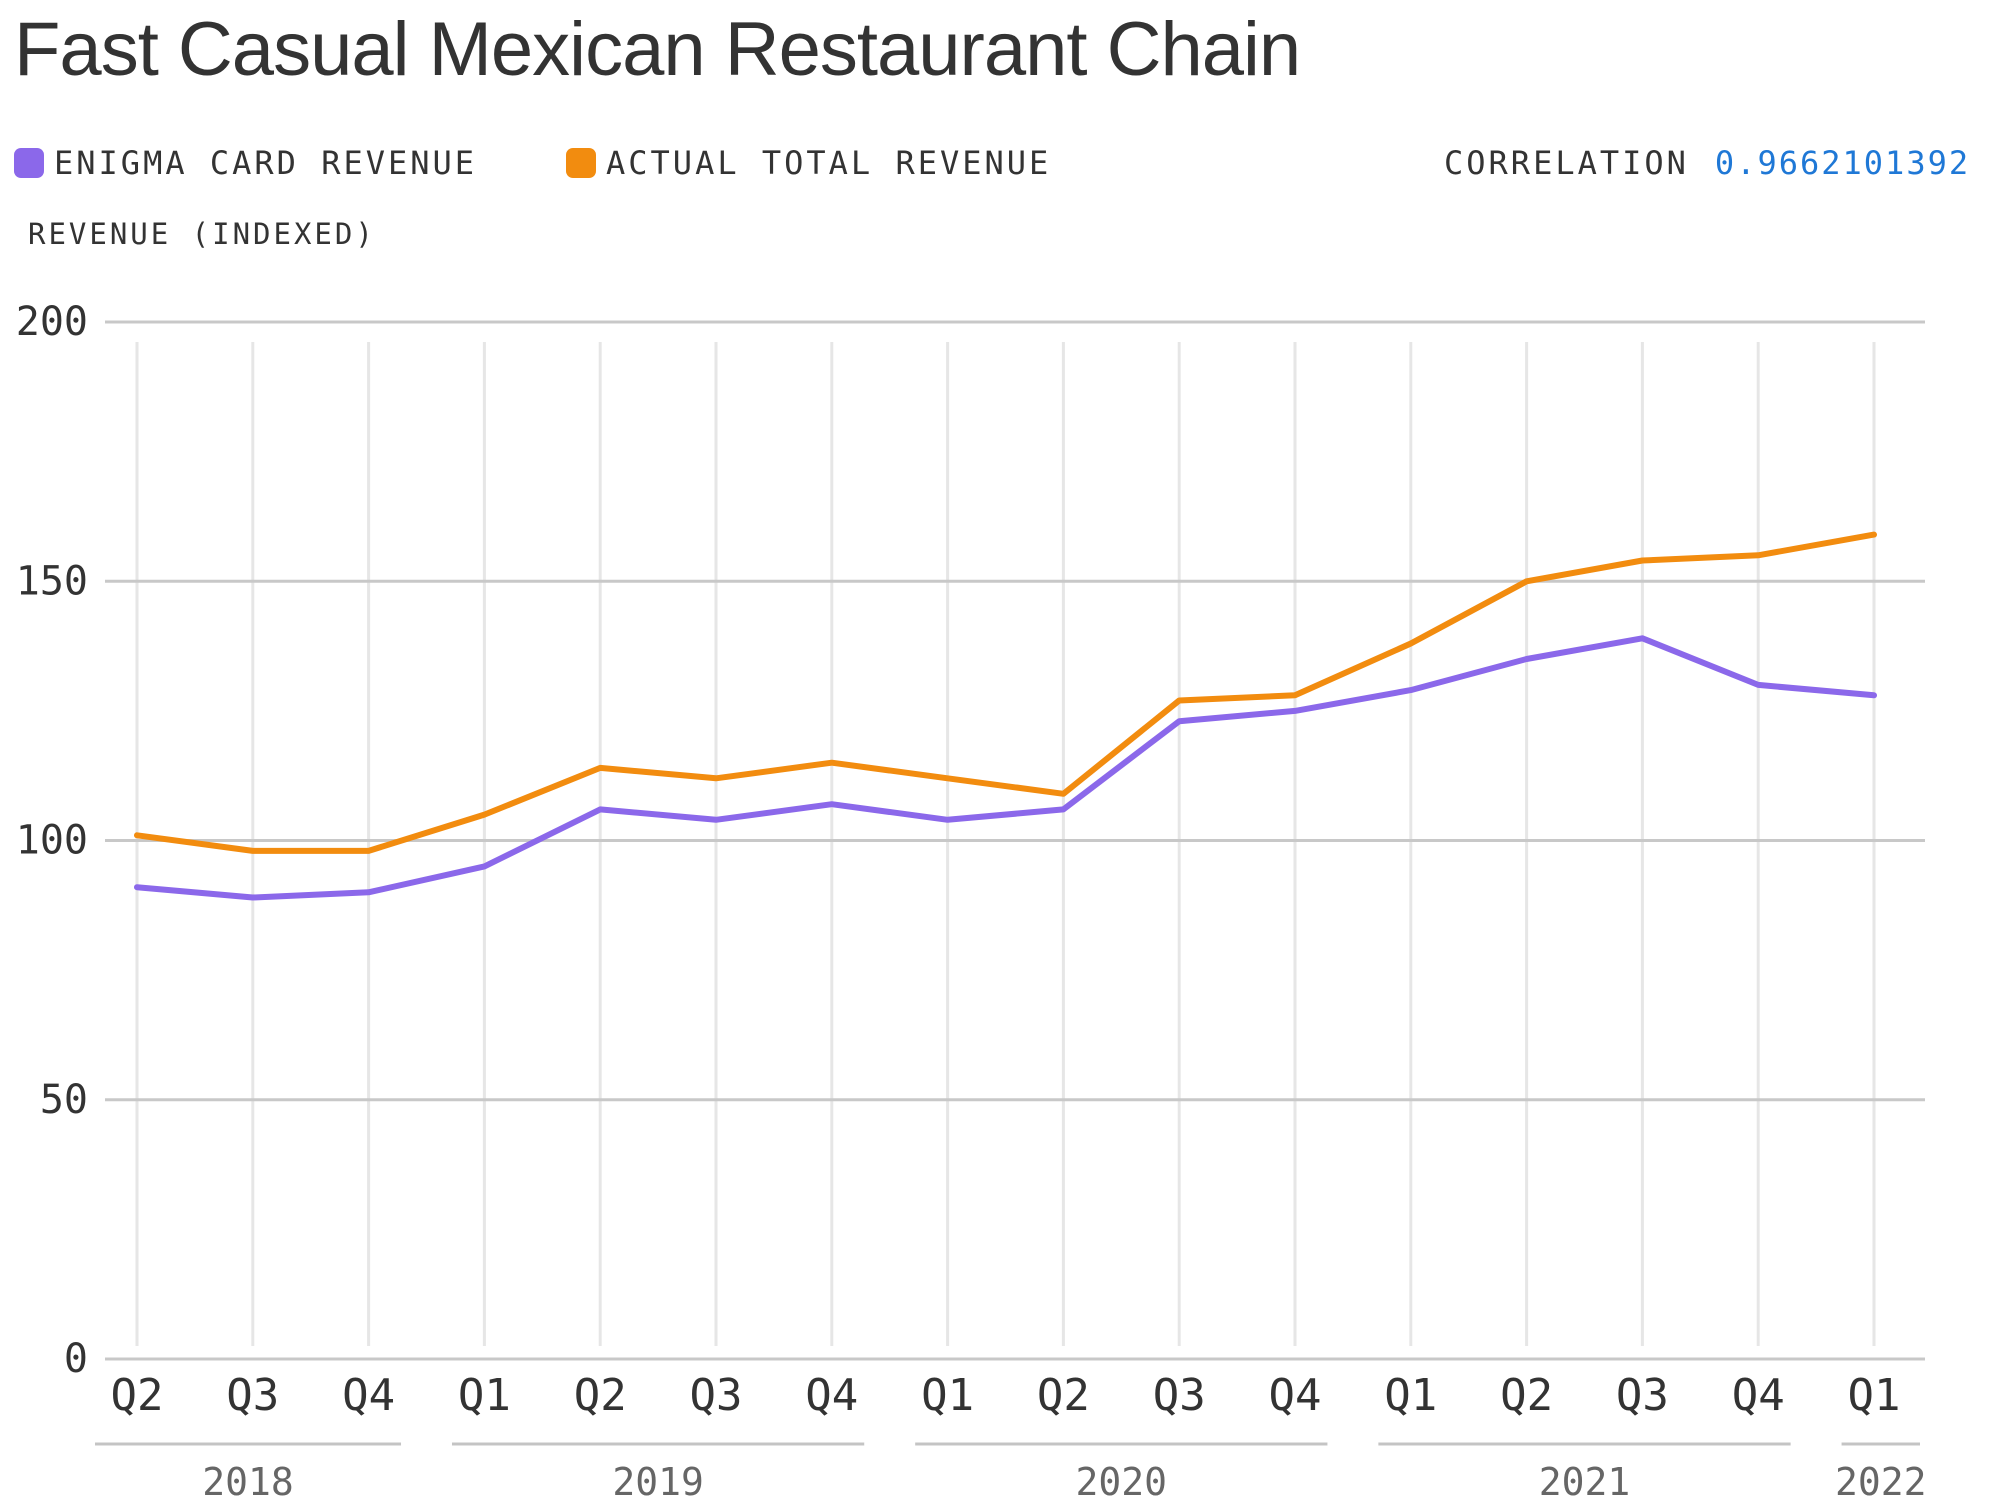 The image size is (2015, 1511). Describe the element at coordinates (64, 1100) in the screenshot. I see `y-tick-label: 50` at that location.